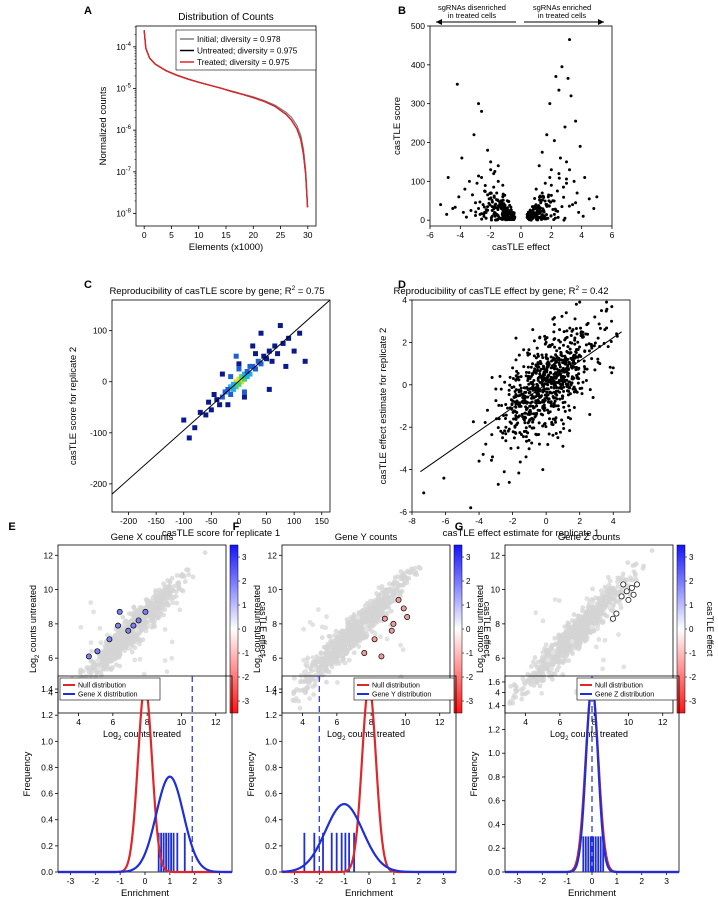 This screenshot has height=924, width=718. What do you see at coordinates (129, 45) in the screenshot?
I see `tick-exponent: -4` at bounding box center [129, 45].